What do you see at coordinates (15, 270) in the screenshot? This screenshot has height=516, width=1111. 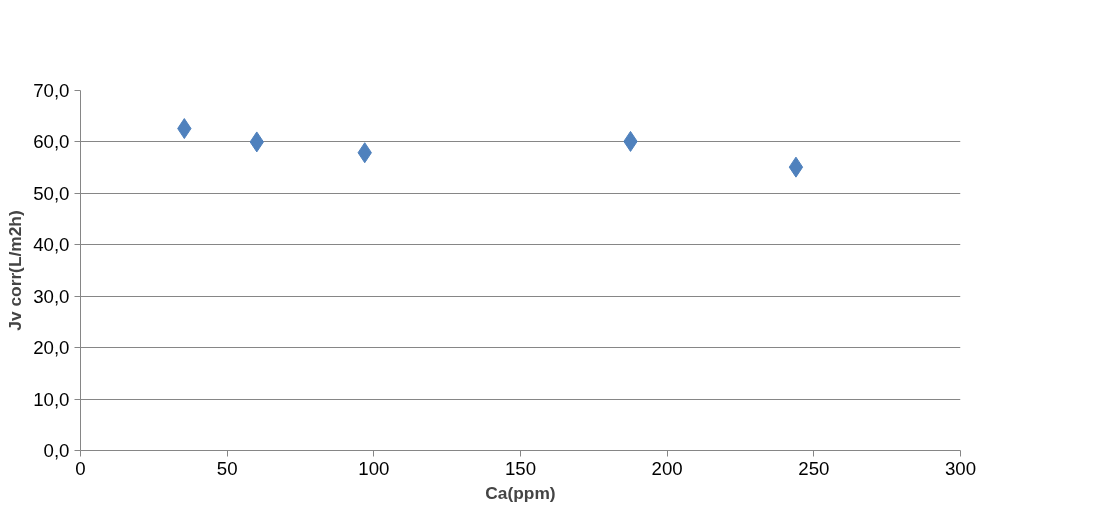 I see `y-axis-title: Jv corr(L/m2h)` at bounding box center [15, 270].